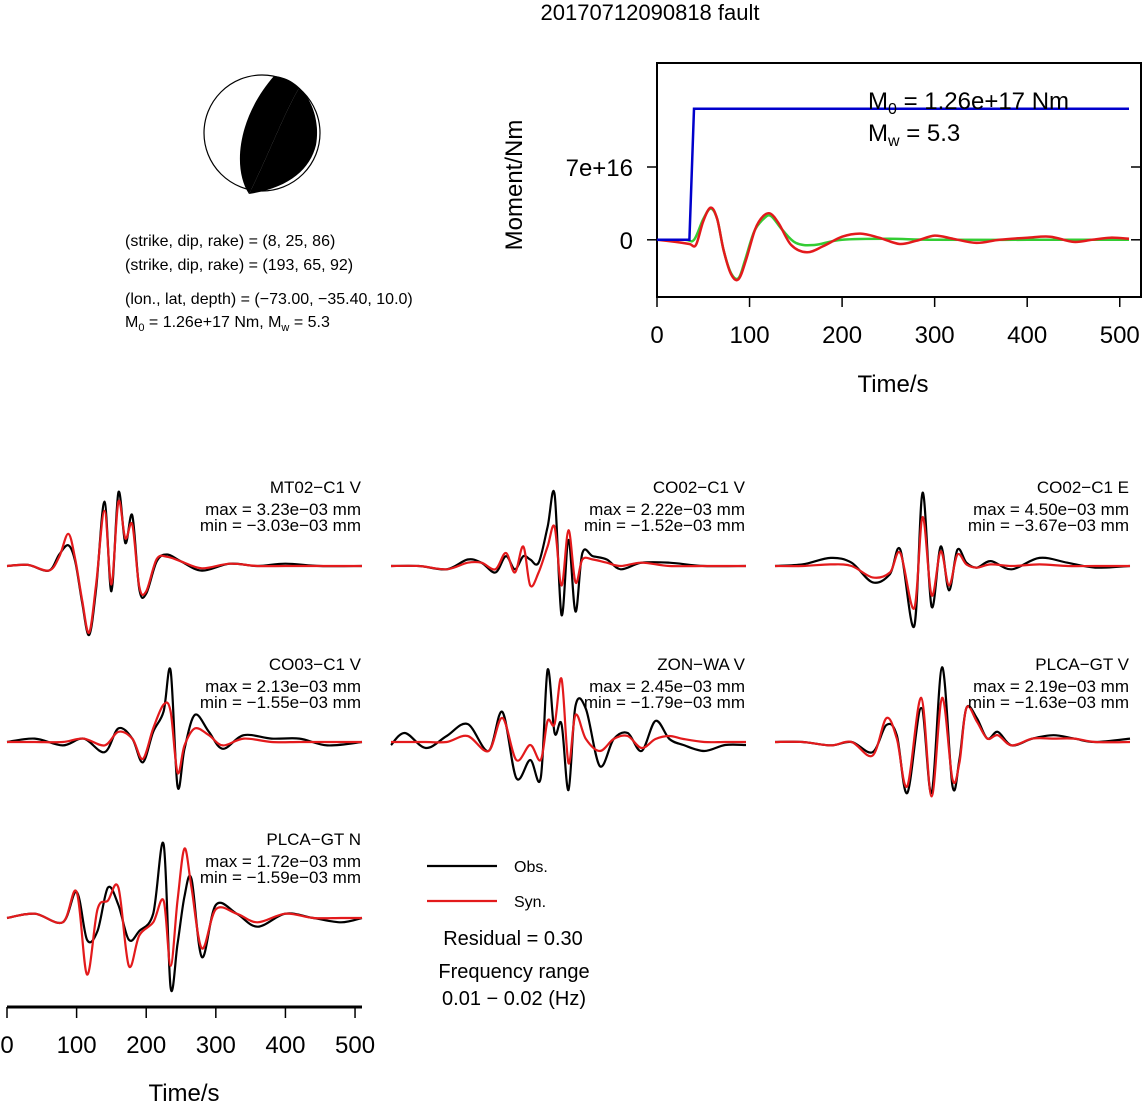 This screenshot has width=1143, height=1104. I want to click on legend-obs-label: Obs., so click(531, 867).